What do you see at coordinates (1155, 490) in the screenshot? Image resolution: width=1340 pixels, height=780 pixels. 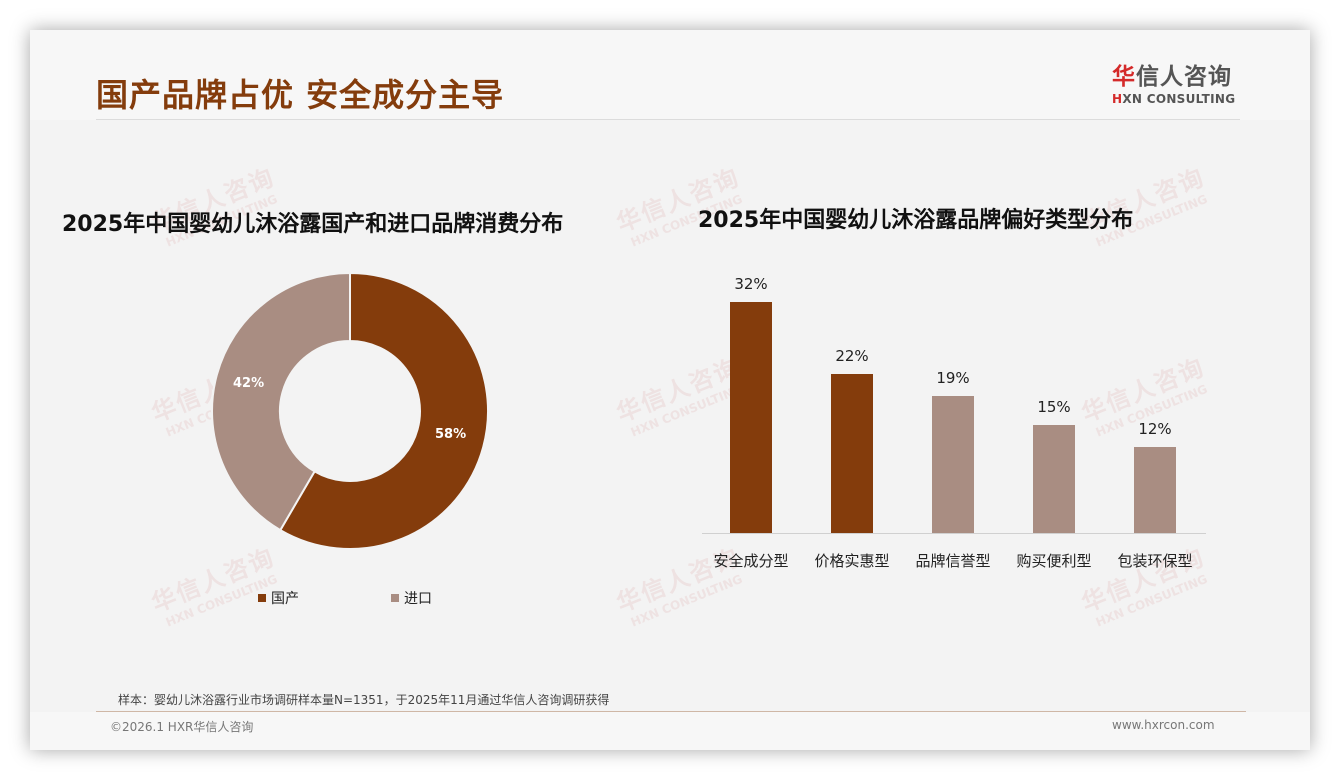 I see `bar-packaging` at bounding box center [1155, 490].